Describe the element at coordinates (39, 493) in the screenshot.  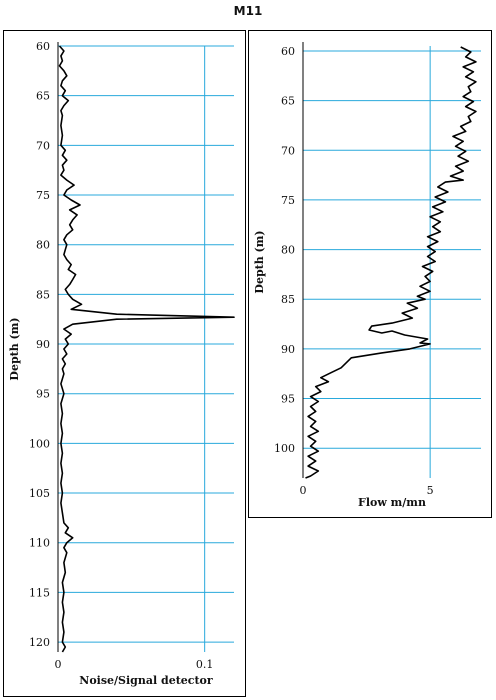
I see `y-tick-label: 105` at that location.